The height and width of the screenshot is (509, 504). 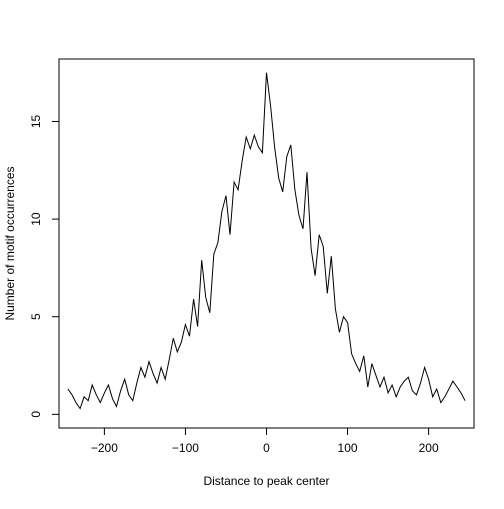 What do you see at coordinates (429, 448) in the screenshot?
I see `x-tick-label: 200` at bounding box center [429, 448].